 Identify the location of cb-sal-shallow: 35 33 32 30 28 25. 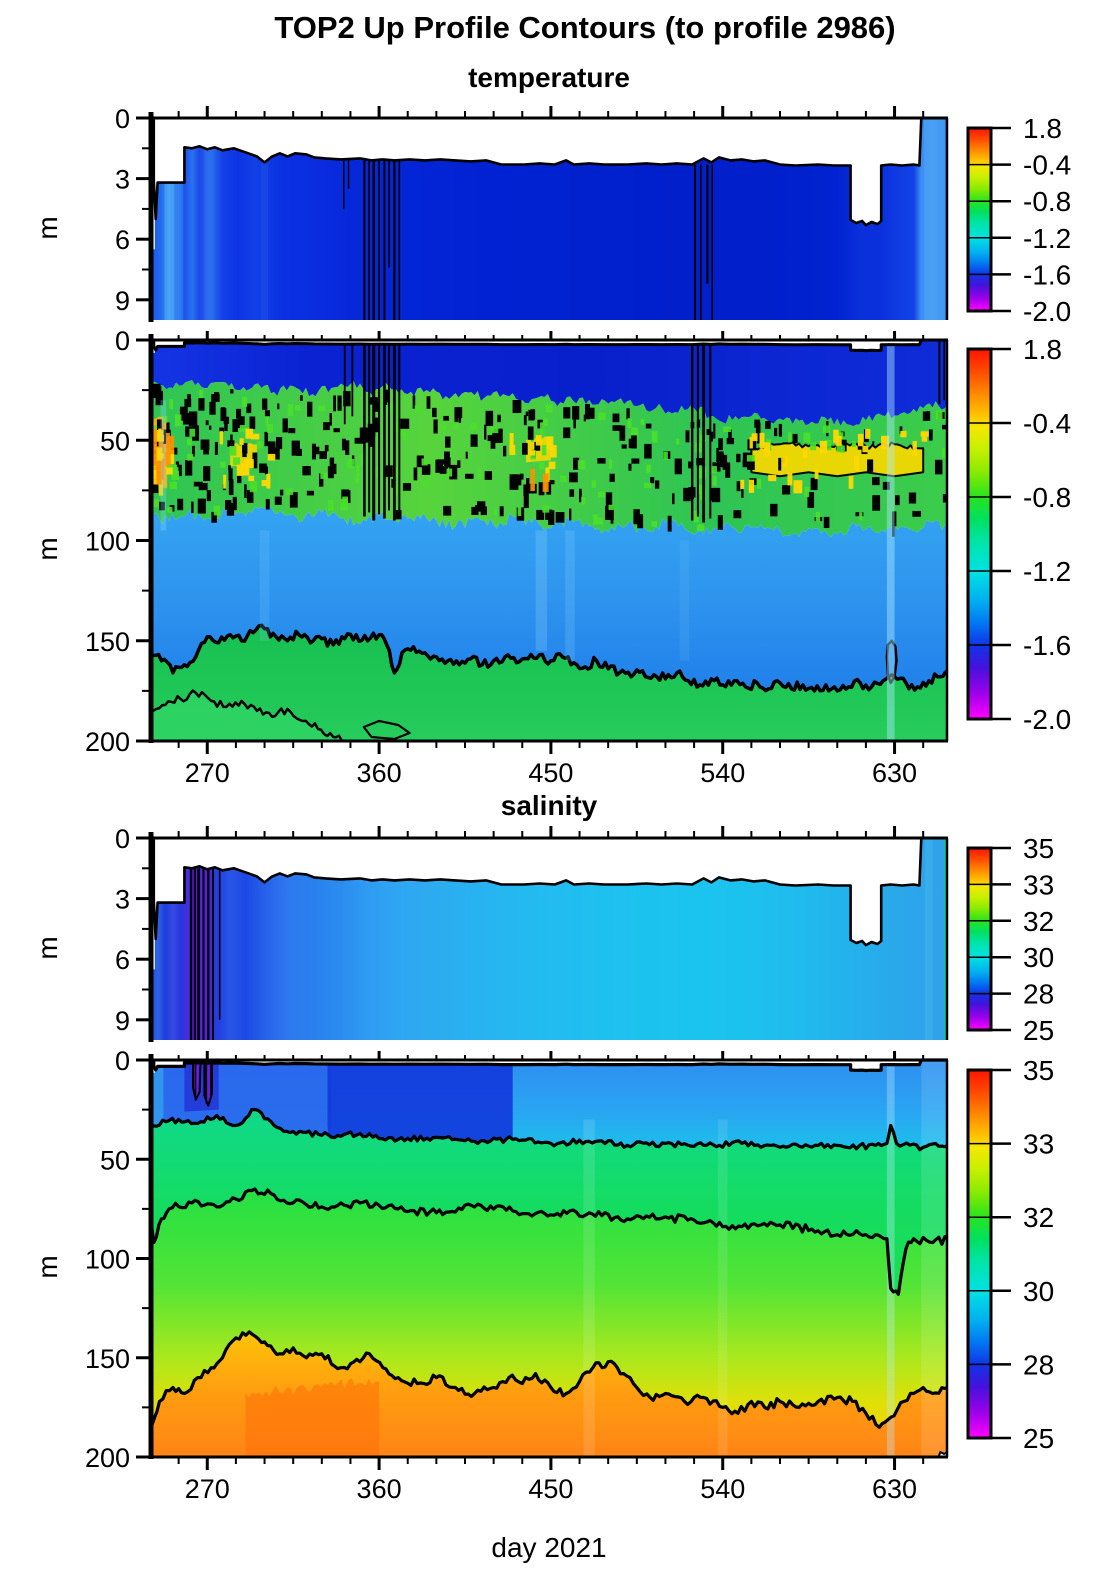
(1010, 939).